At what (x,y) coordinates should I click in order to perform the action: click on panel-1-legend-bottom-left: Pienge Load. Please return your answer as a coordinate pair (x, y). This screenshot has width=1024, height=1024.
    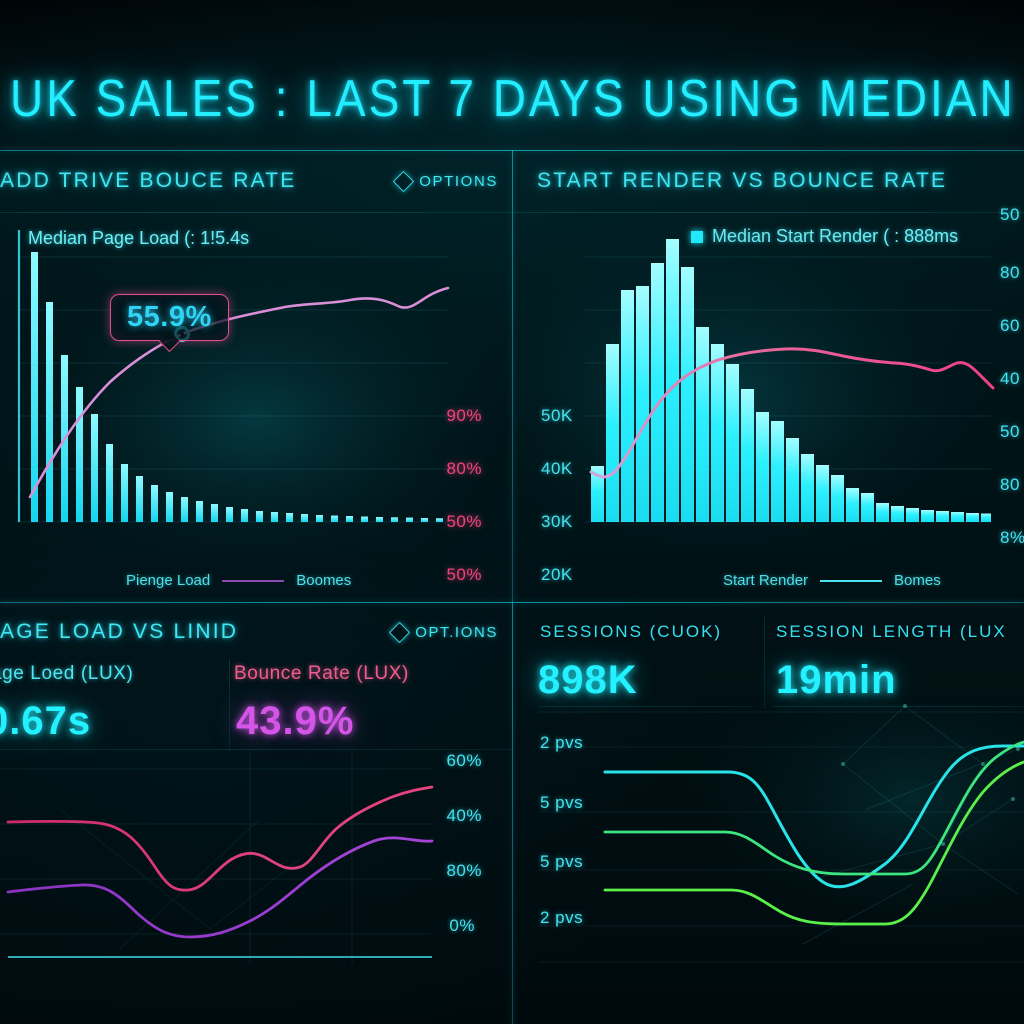
    Looking at the image, I should click on (168, 580).